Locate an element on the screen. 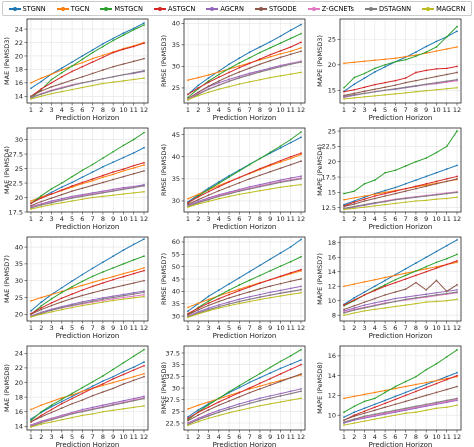 The image size is (474, 447). legend-label: AGCRN is located at coordinates (232, 8).